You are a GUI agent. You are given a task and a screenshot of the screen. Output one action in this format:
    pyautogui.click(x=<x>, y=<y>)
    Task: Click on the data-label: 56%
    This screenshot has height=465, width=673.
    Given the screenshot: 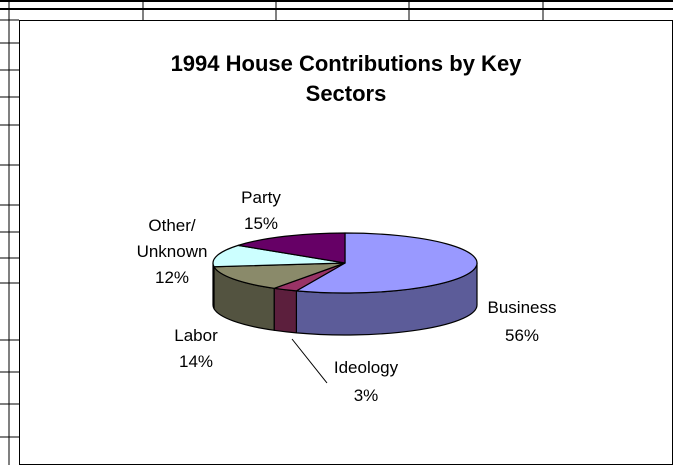 What is the action you would take?
    pyautogui.click(x=522, y=335)
    